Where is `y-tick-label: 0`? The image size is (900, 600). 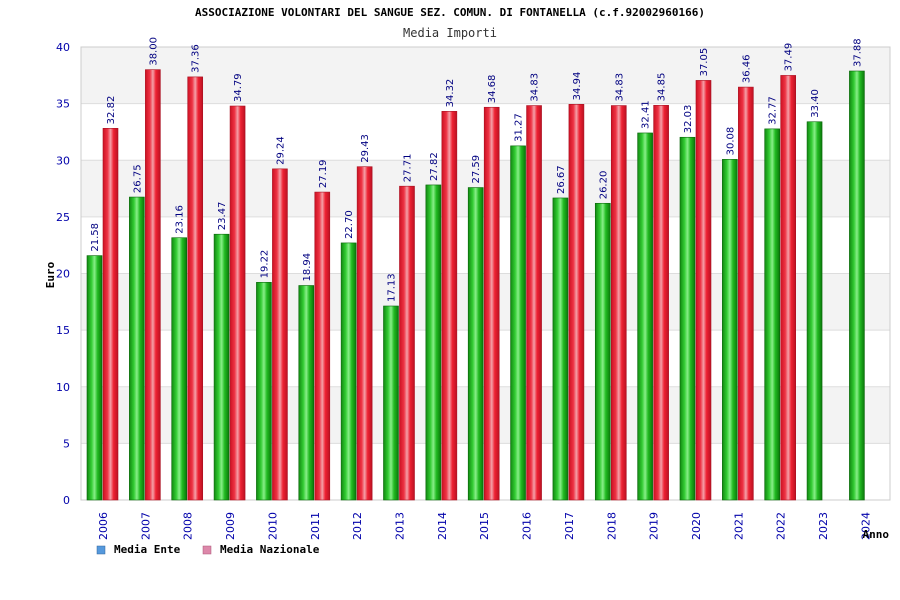
y-tick-label: 0 is located at coordinates (66, 500).